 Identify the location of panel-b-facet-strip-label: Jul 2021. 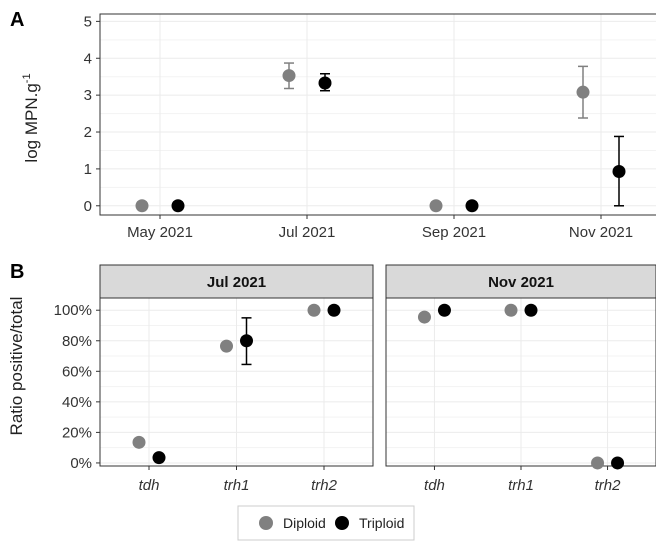
(236, 282).